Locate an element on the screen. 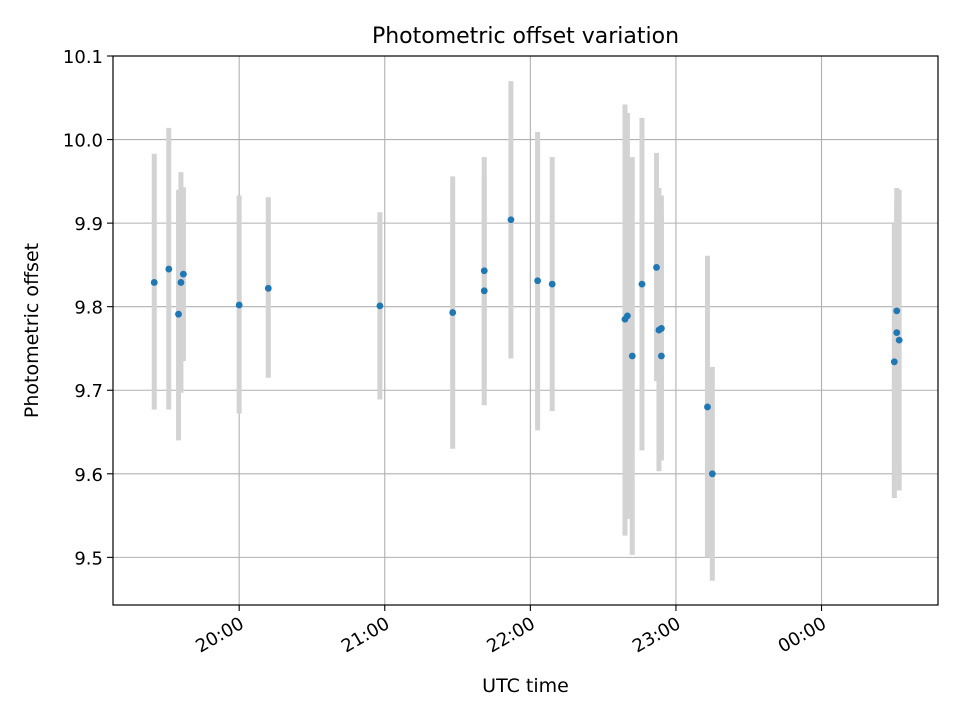 The width and height of the screenshot is (960, 720). x-axis-label: UTC time is located at coordinates (525, 686).